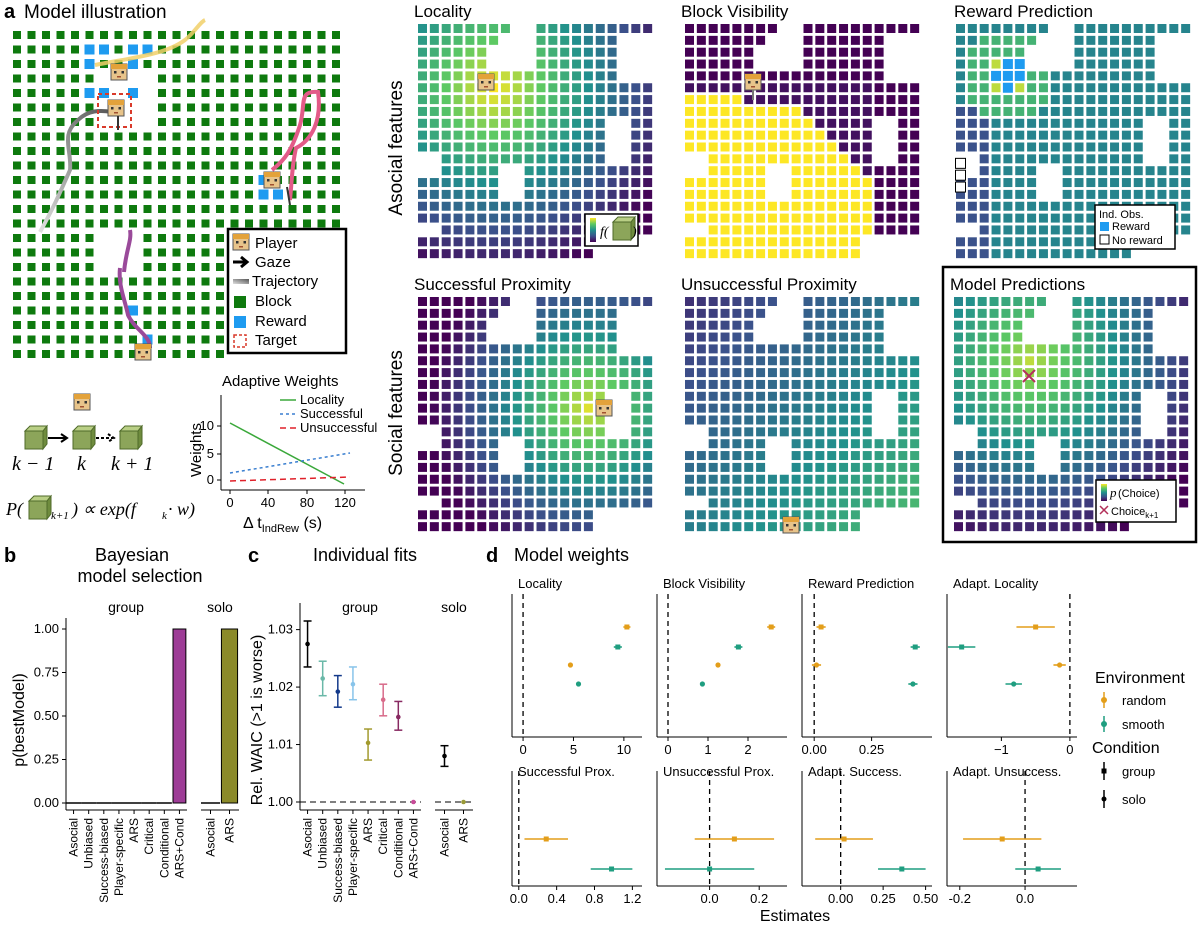 This screenshot has width=1200, height=939. Describe the element at coordinates (207, 425) in the screenshot. I see `y-tick-label: 10` at that location.